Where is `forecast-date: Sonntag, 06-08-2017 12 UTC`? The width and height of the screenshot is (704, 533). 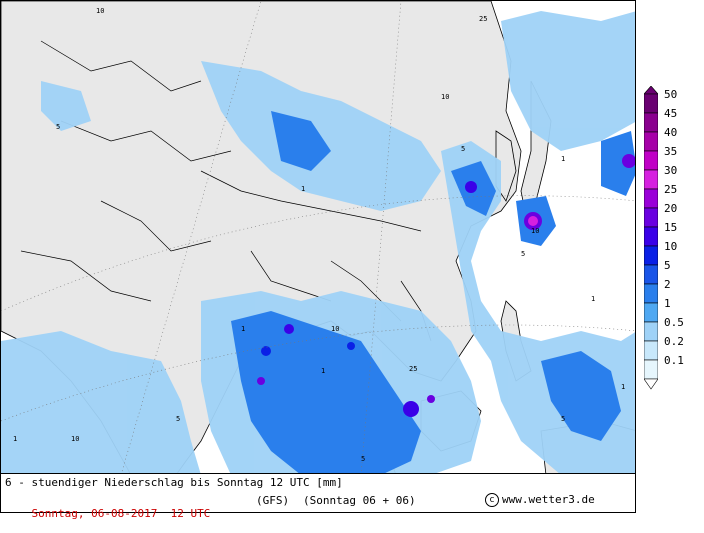 forecast-date: Sonntag, 06-08-2017 12 UTC is located at coordinates (121, 513).